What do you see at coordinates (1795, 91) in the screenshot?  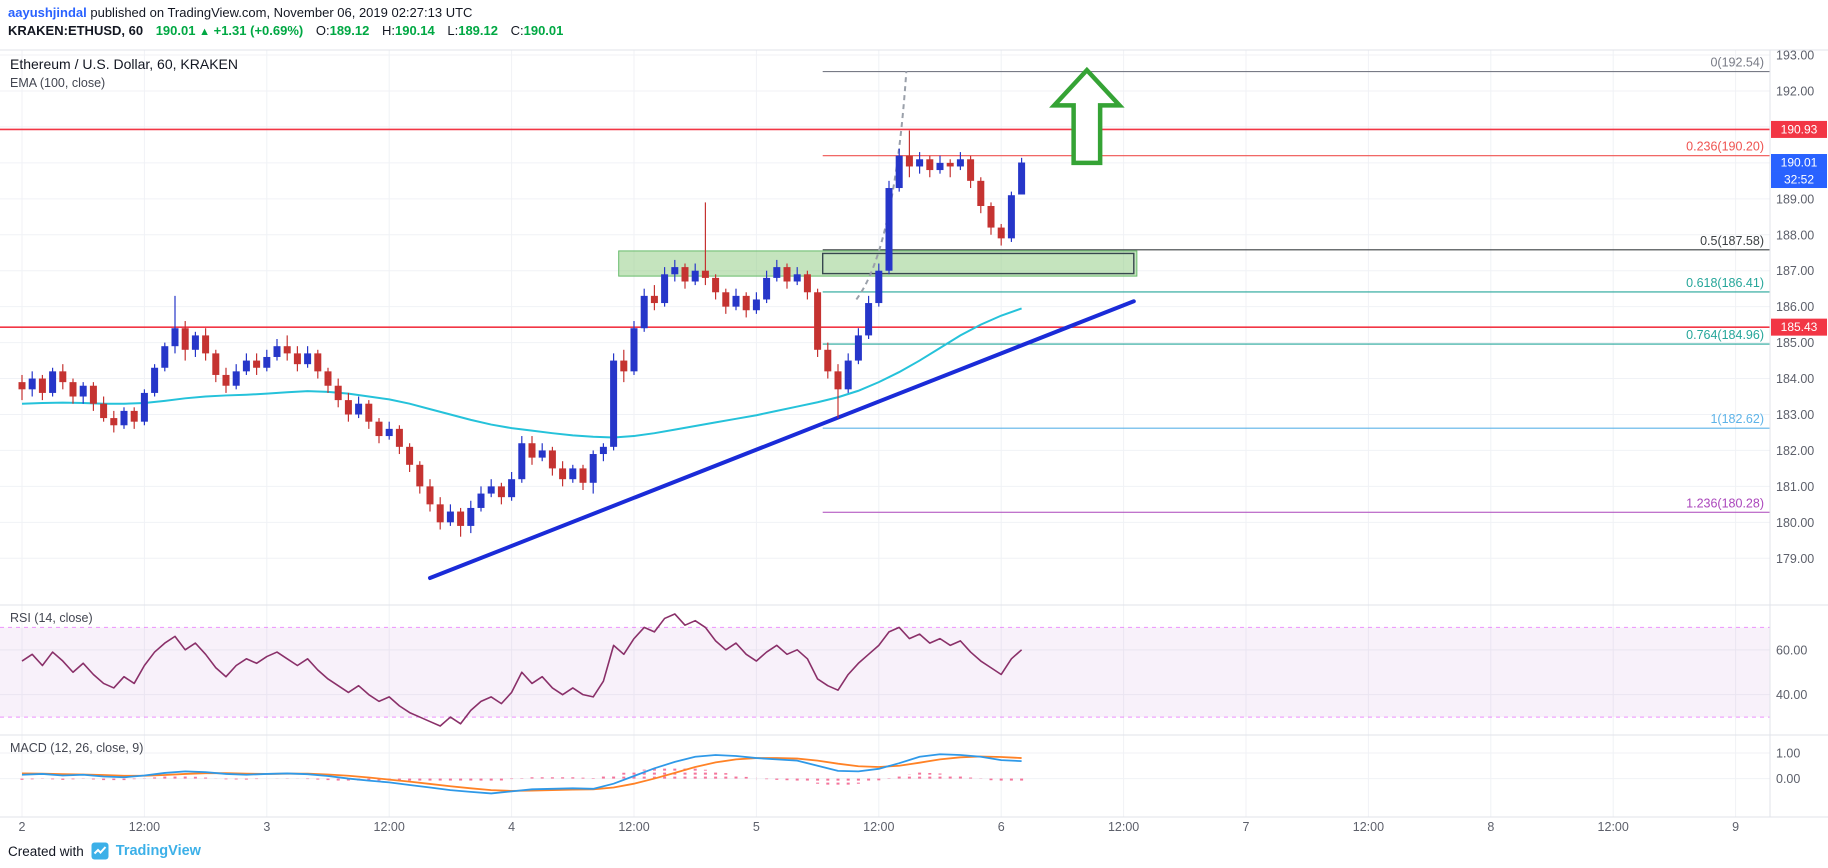 I see `svg-text: 192.00` at bounding box center [1795, 91].